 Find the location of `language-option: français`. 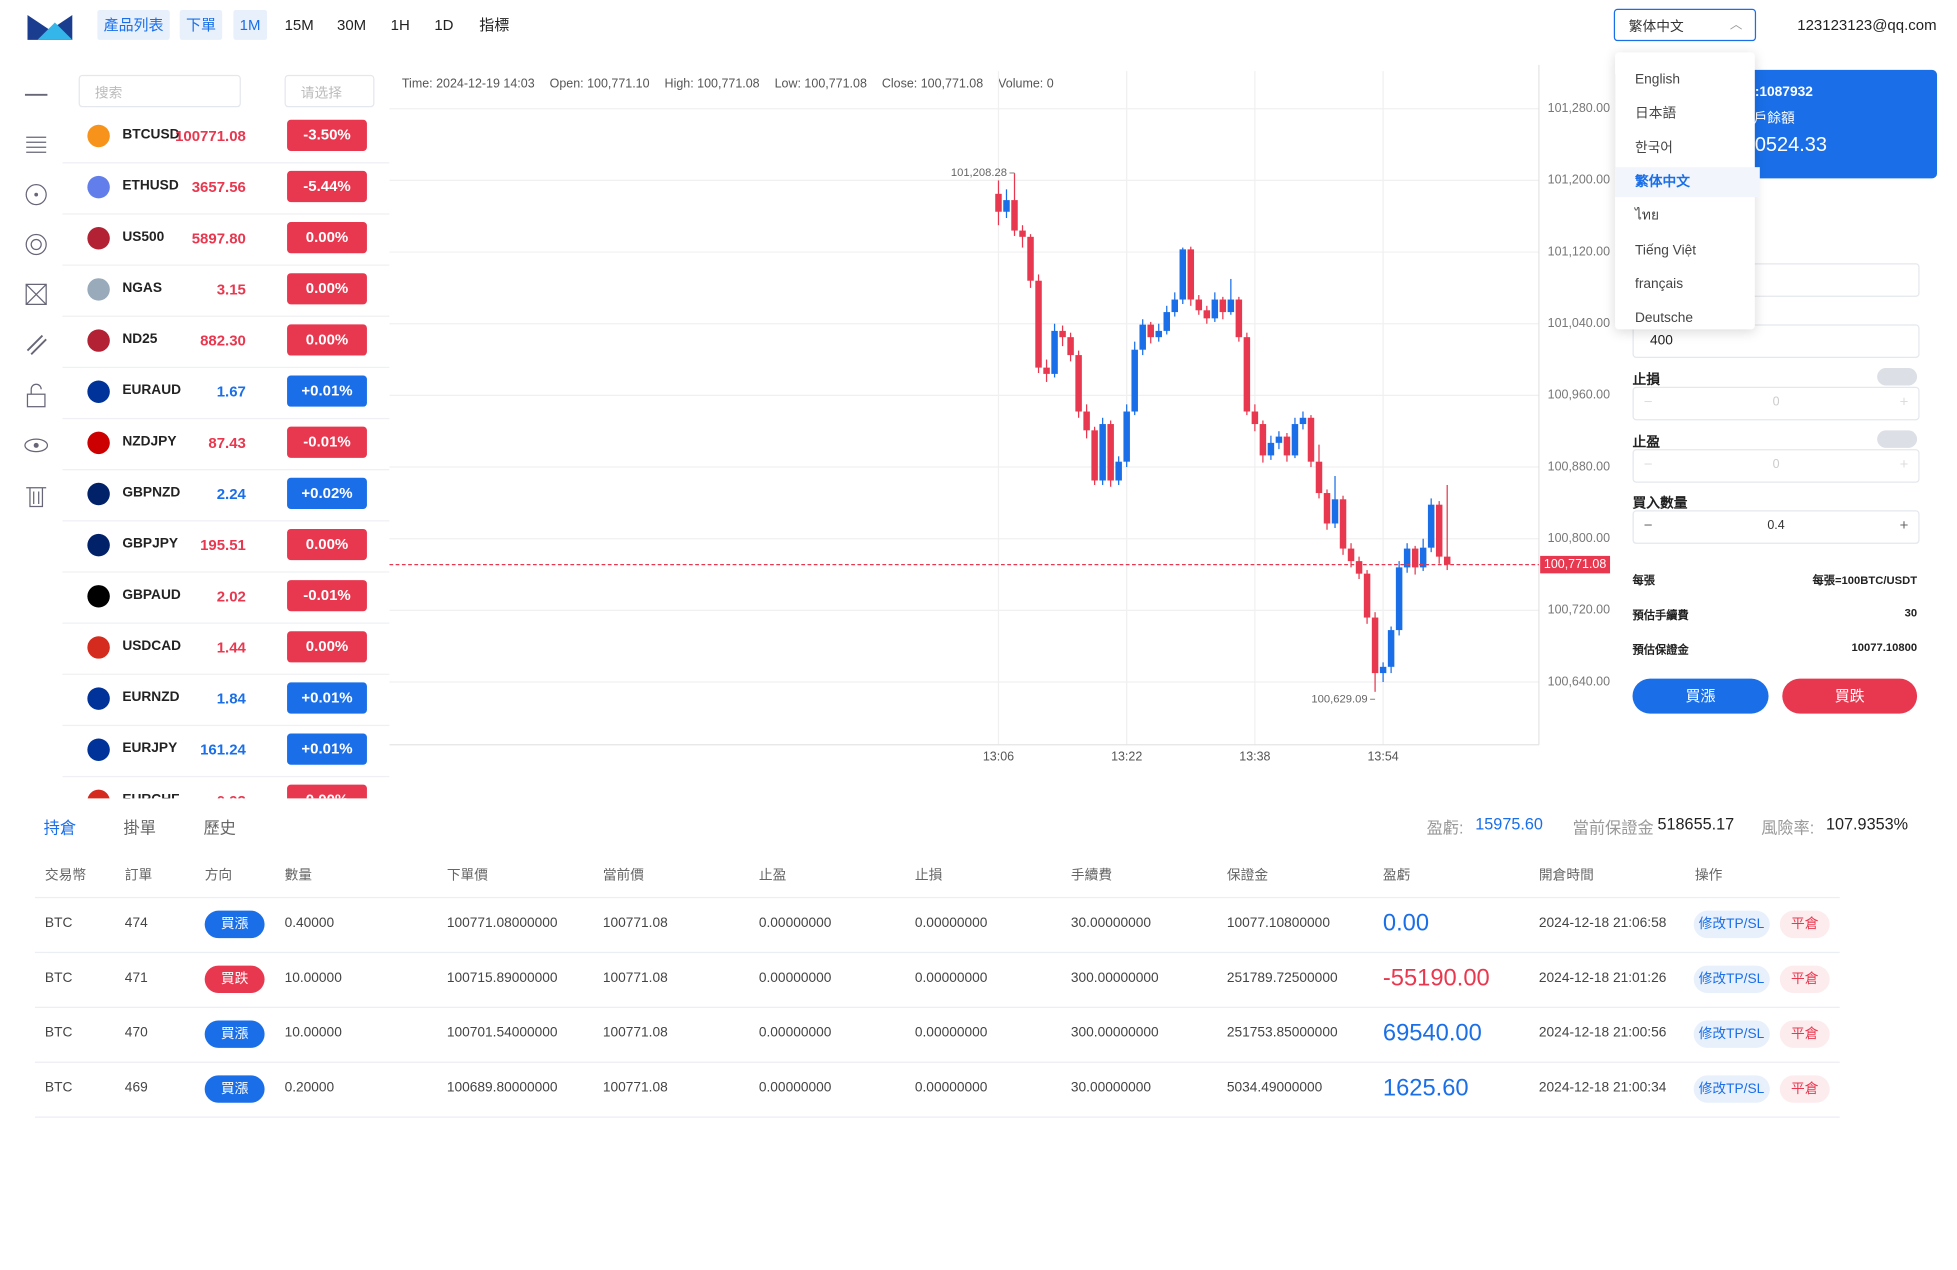

language-option: français is located at coordinates (1659, 284).